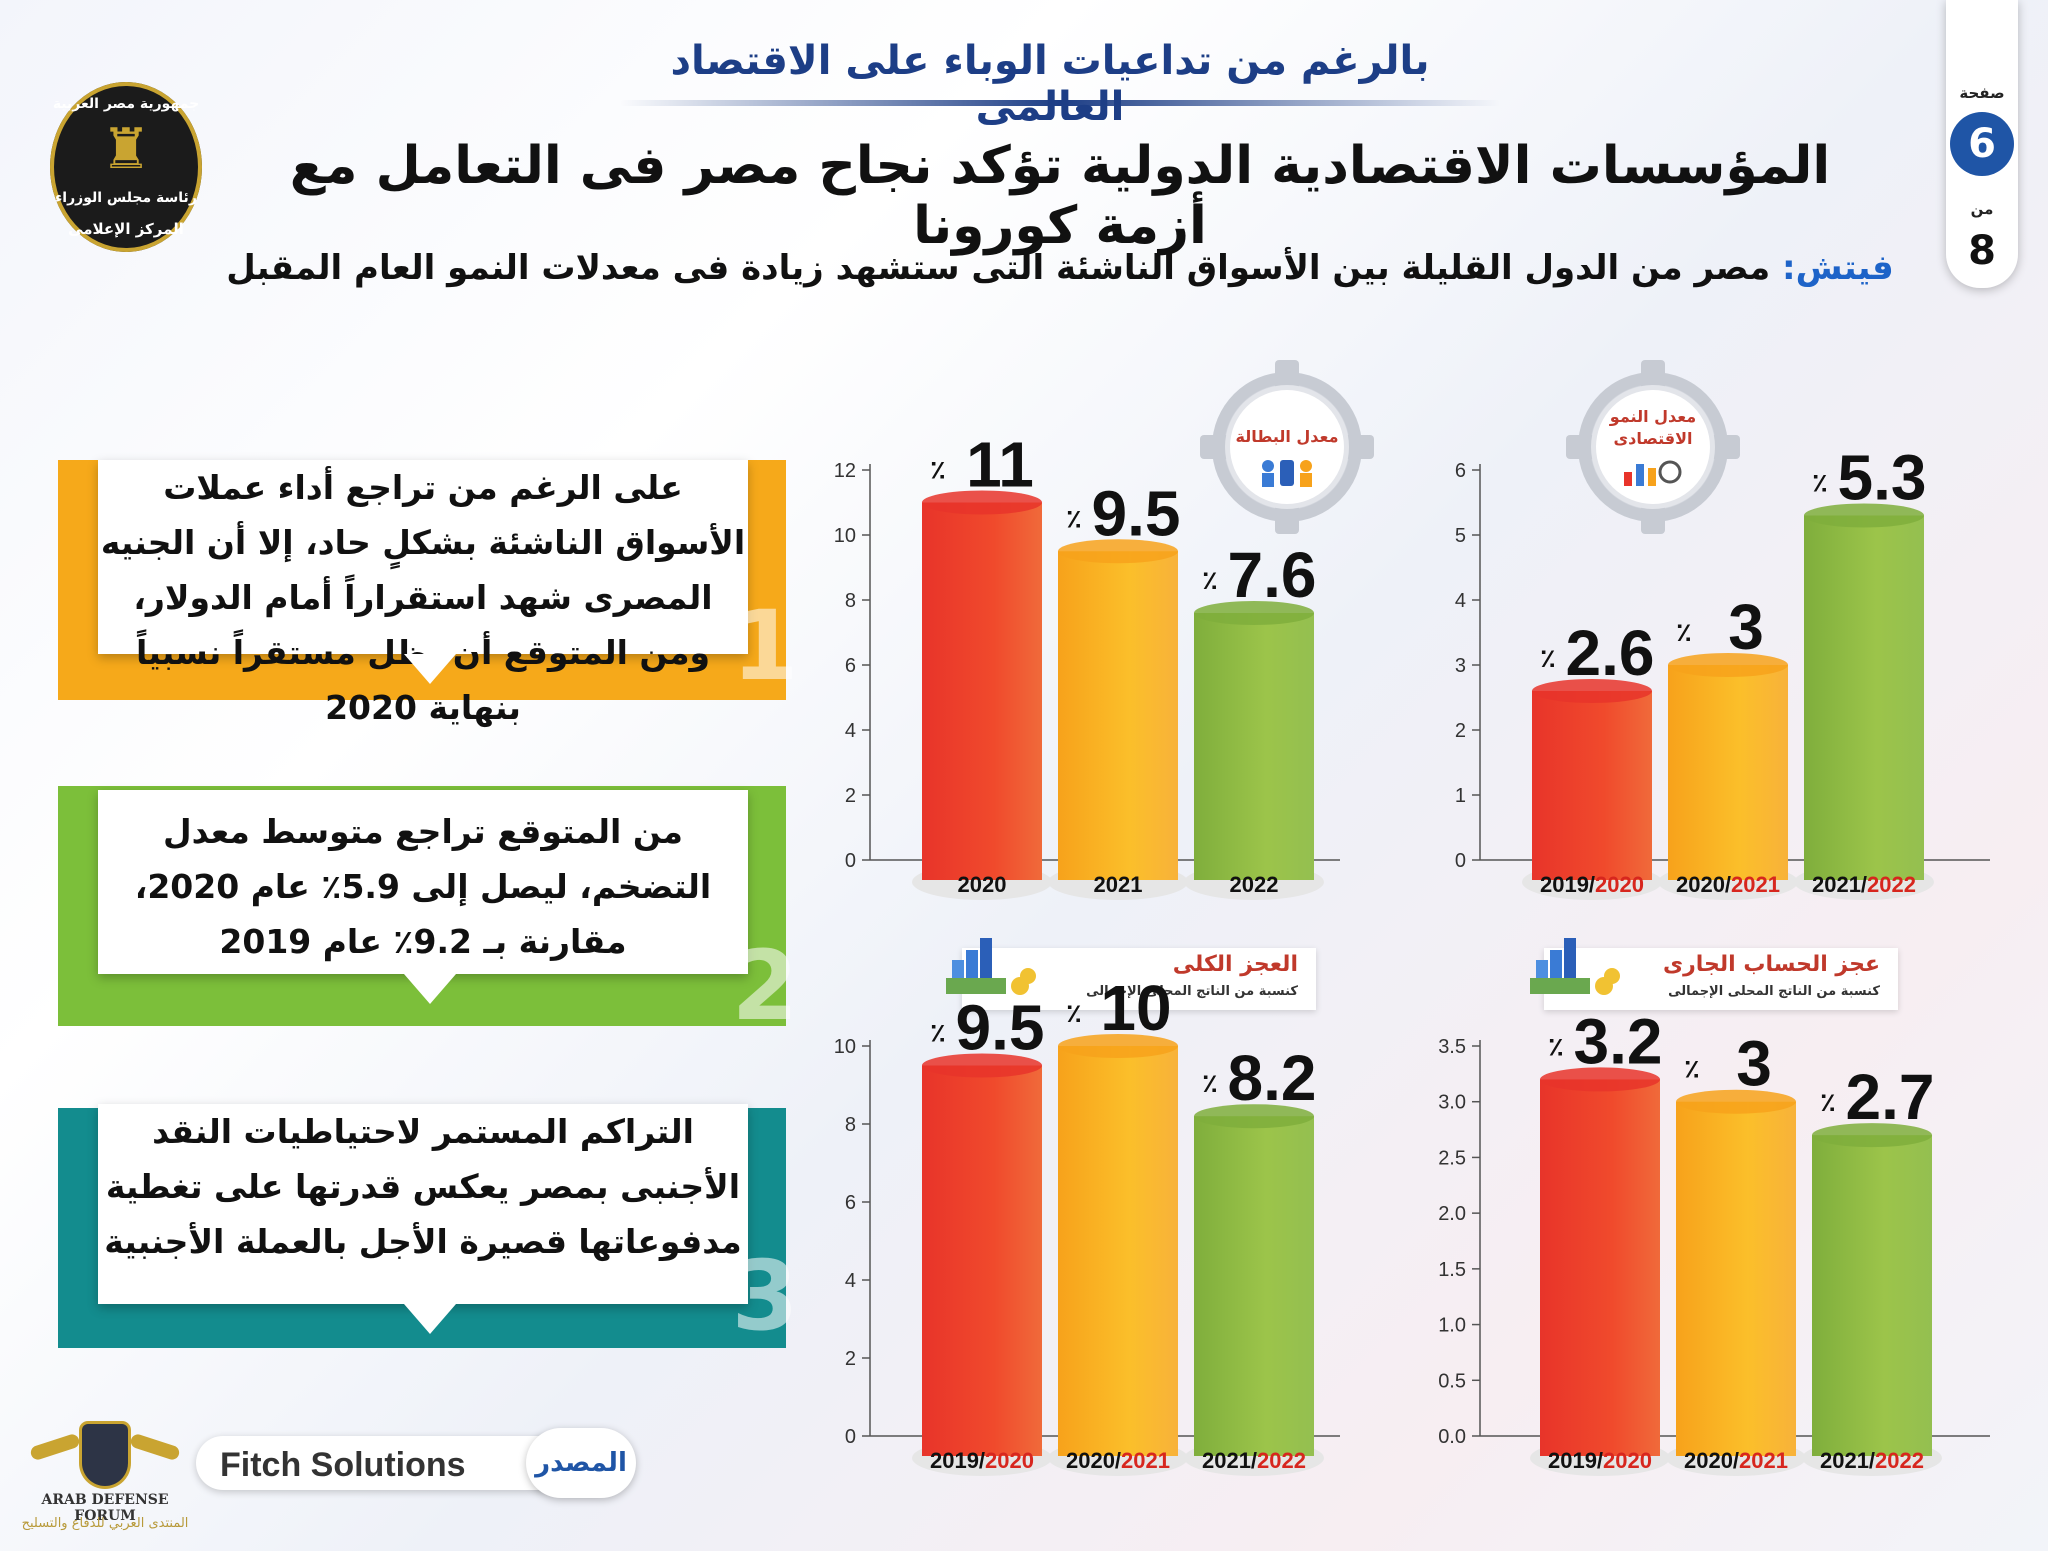  I want to click on point-2-tail, so click(430, 989).